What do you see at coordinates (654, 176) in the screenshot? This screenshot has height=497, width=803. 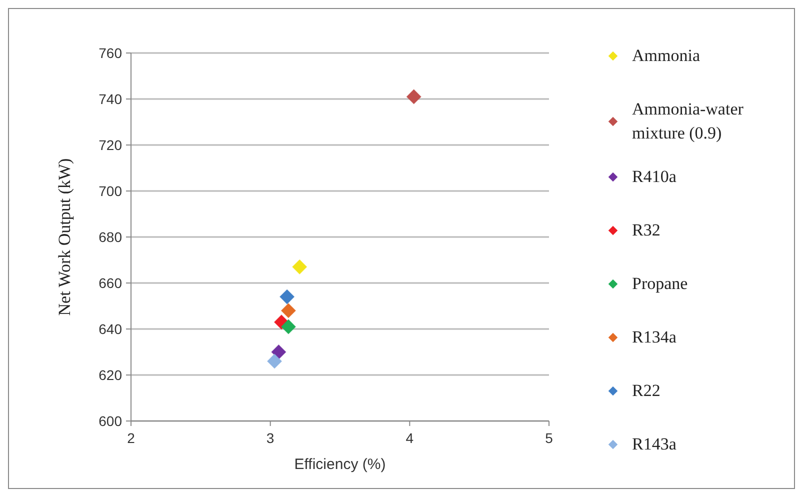 I see `legend-label: R410a` at bounding box center [654, 176].